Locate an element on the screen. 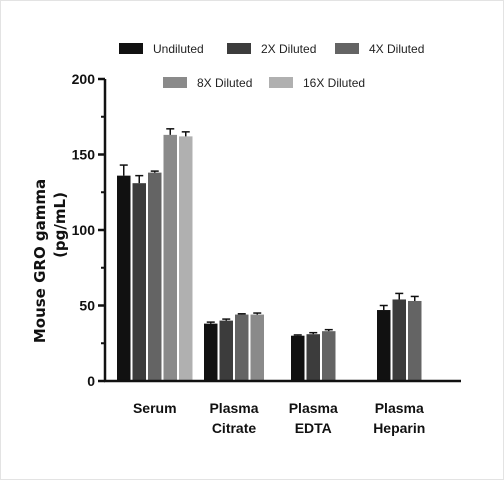 Image resolution: width=504 pixels, height=481 pixels. y-tick-label: 150 is located at coordinates (84, 155).